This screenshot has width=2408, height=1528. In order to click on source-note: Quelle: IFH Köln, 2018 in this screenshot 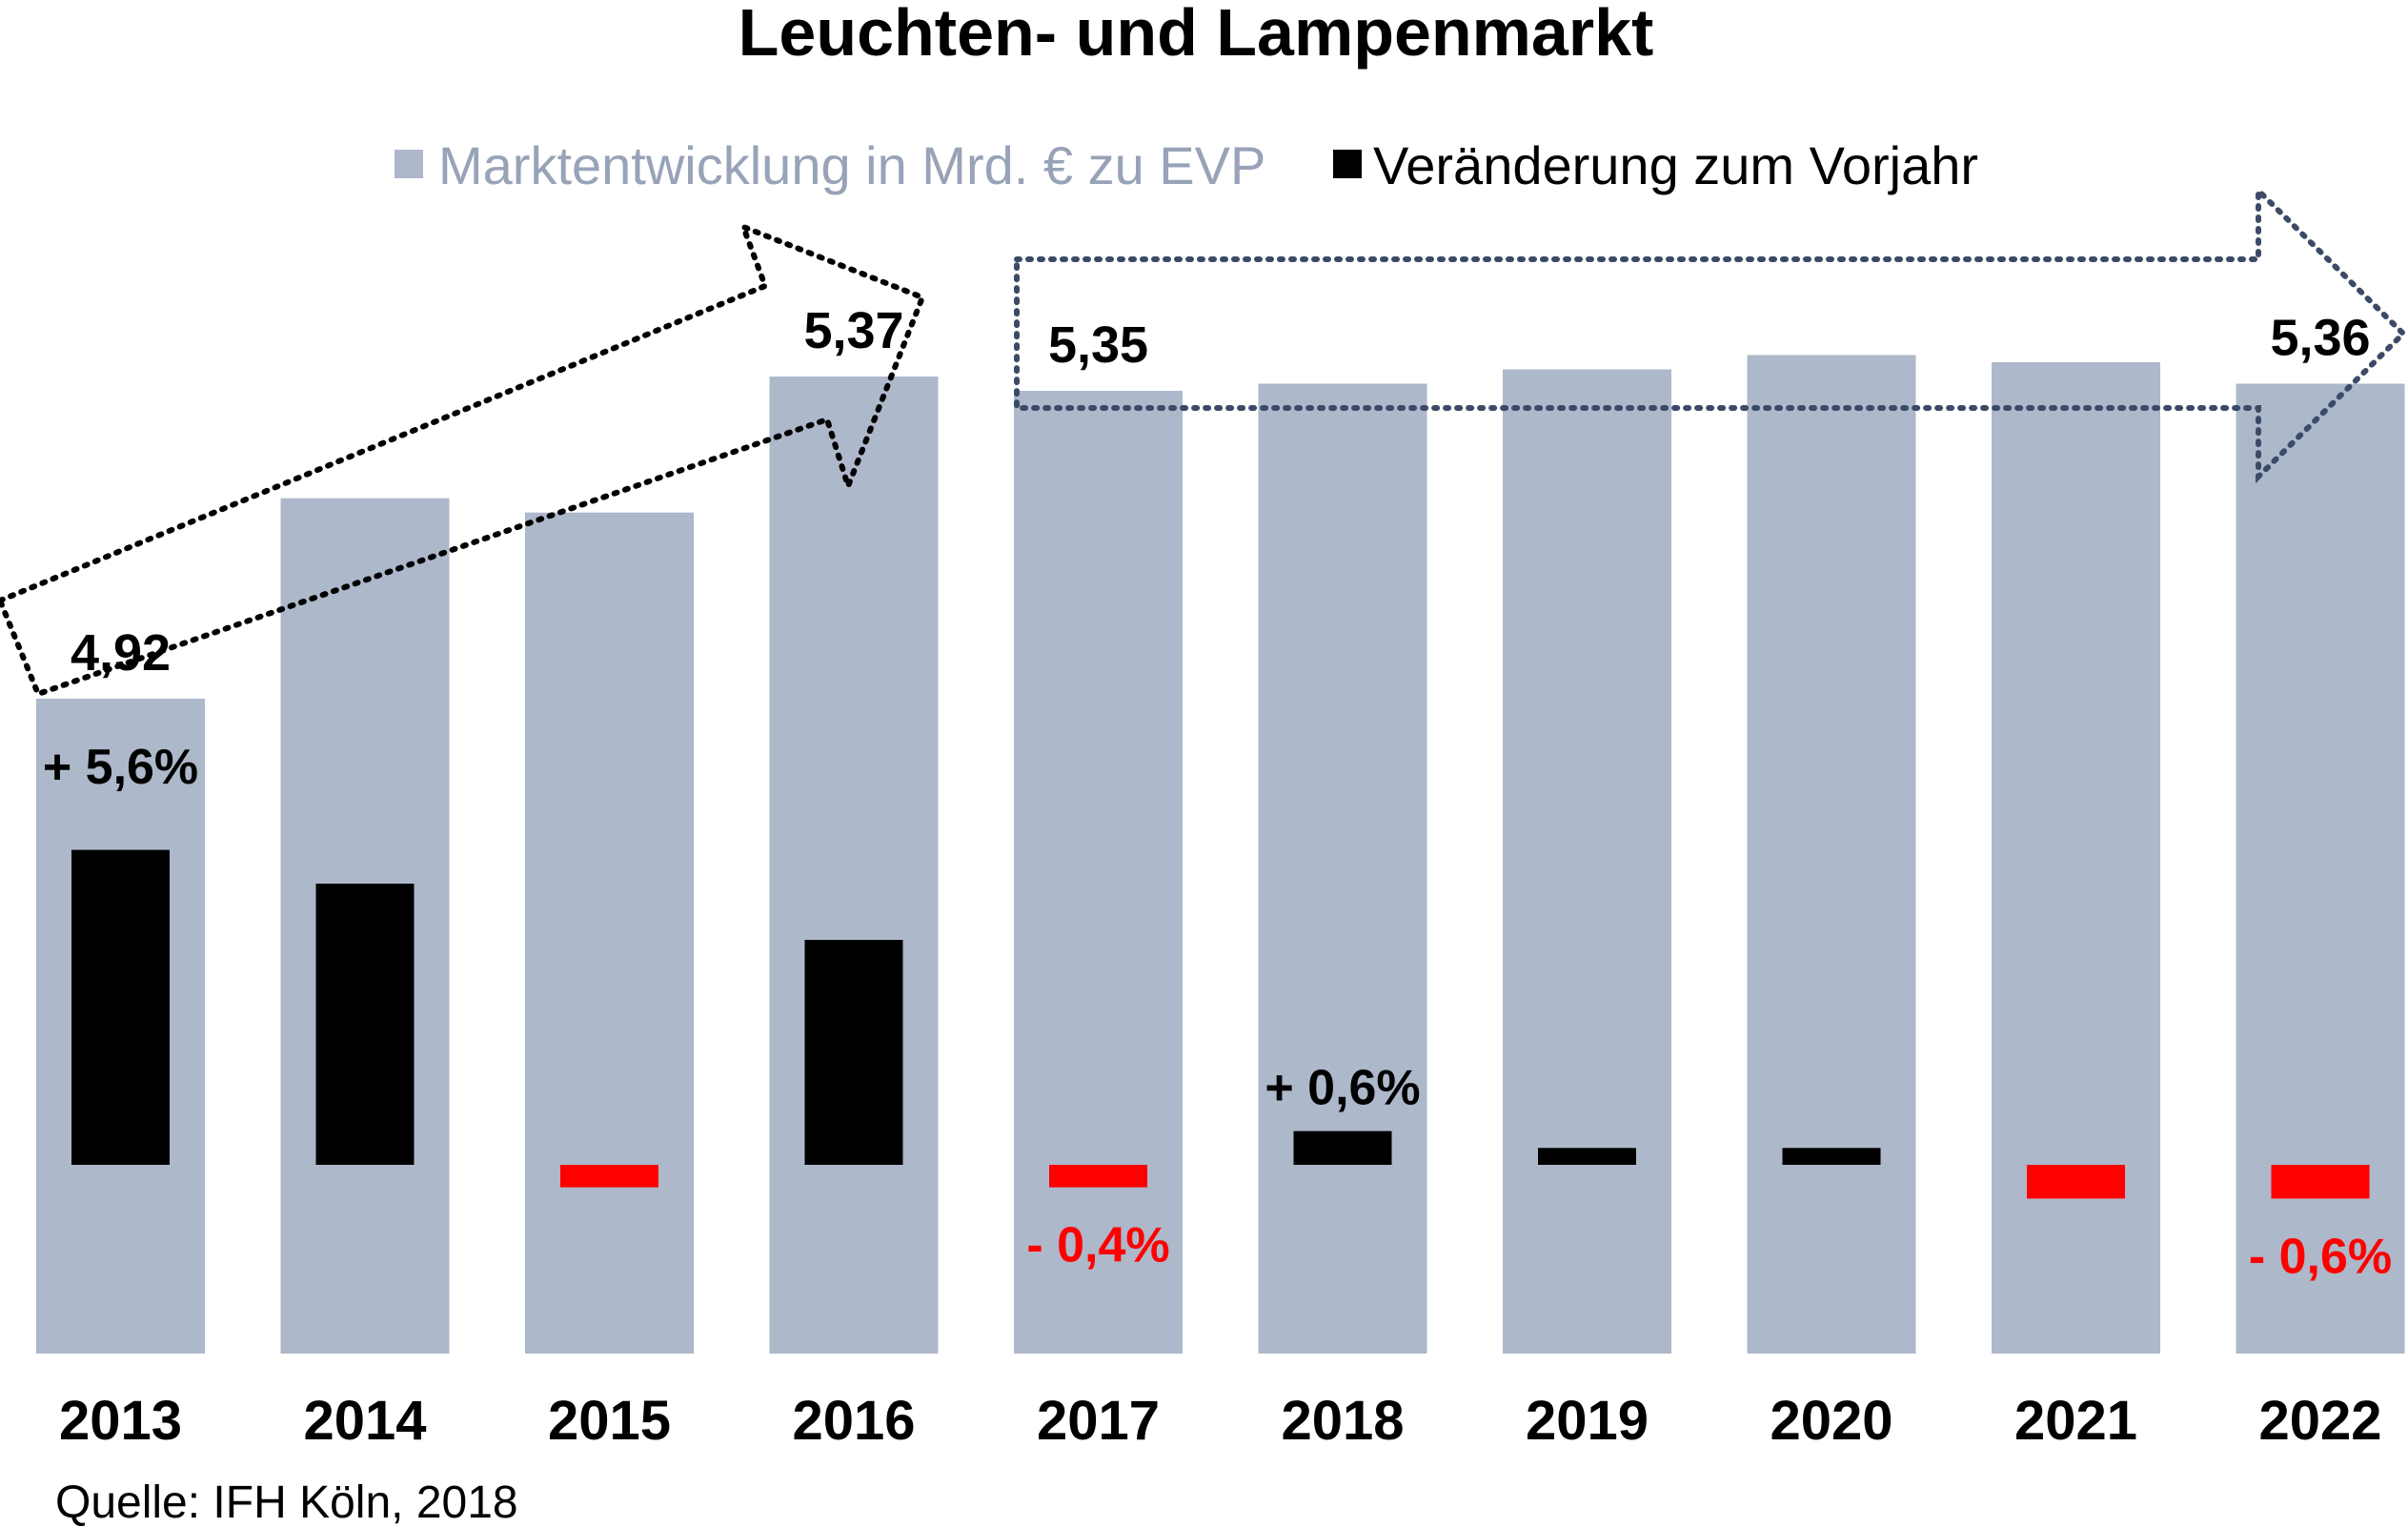, I will do `click(286, 1502)`.